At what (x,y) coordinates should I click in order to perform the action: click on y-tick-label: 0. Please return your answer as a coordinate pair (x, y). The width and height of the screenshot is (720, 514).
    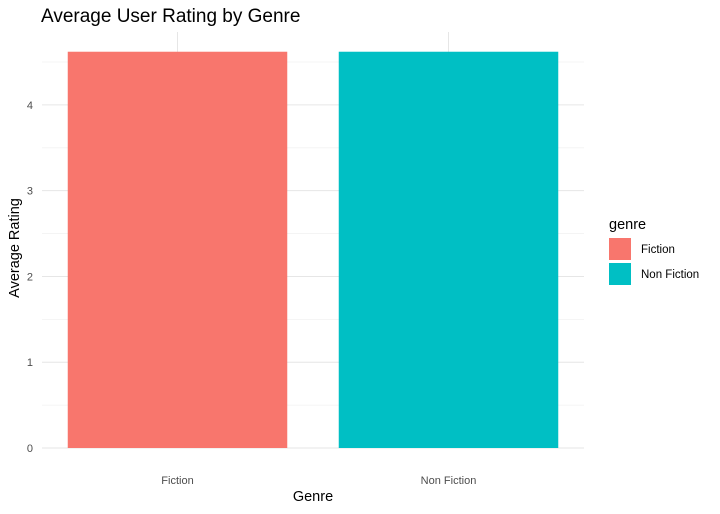
    Looking at the image, I should click on (30, 449).